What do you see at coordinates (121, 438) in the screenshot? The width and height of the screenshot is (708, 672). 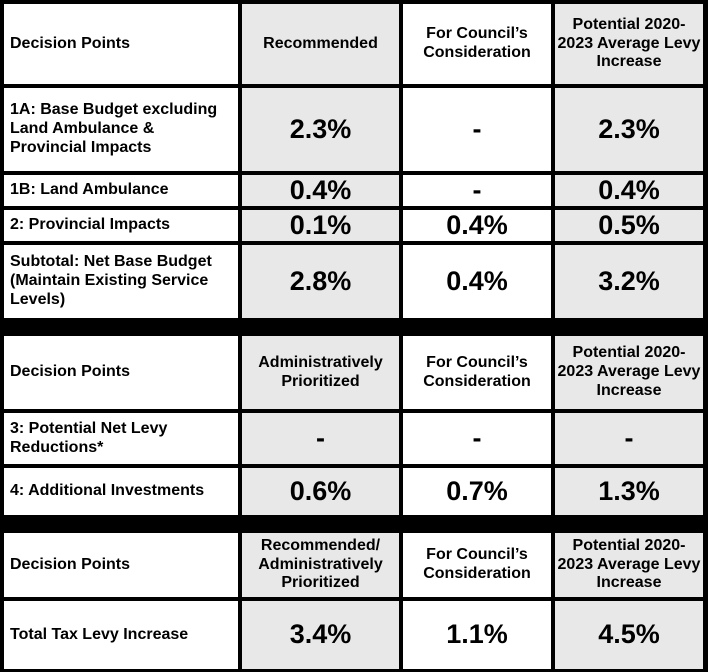 I see `row-label-3: 3: Potential Net Levy Reductions*` at bounding box center [121, 438].